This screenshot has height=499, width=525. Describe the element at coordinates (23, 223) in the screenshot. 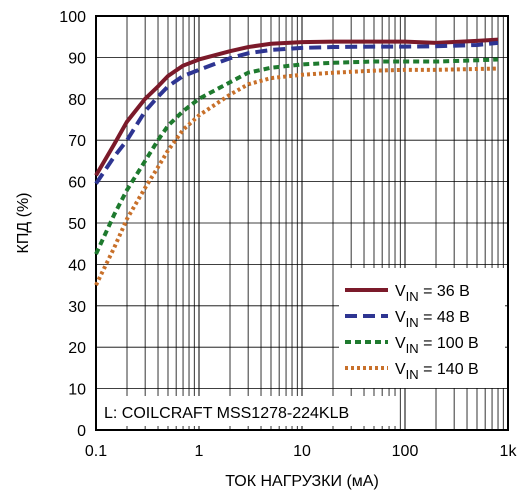

I see `y-axis-title: КПД (%)` at that location.